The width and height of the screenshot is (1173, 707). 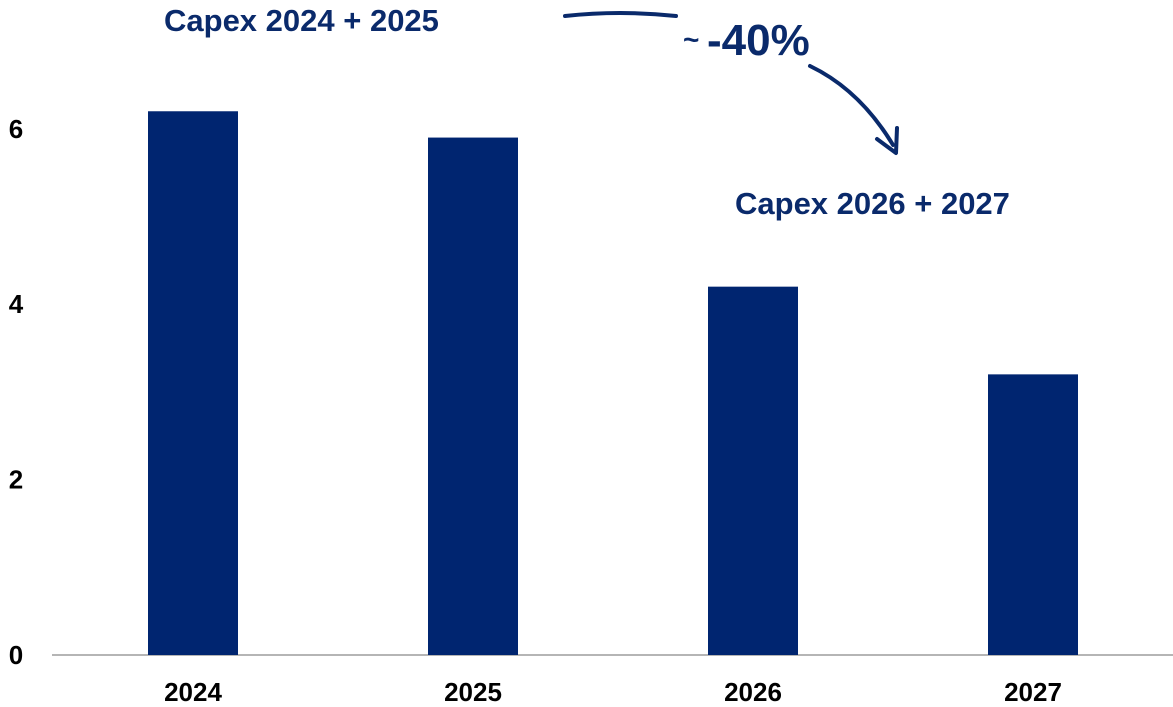 What do you see at coordinates (872, 203) in the screenshot?
I see `annotation-capex-2026-2027: Capex 2026 + 2027` at bounding box center [872, 203].